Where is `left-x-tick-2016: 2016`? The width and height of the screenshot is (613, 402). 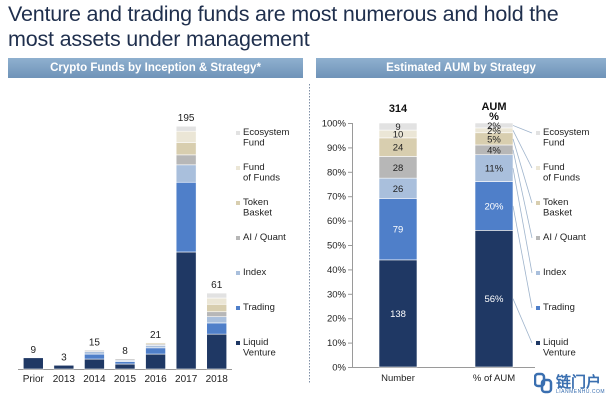
left-x-tick-2016: 2016 is located at coordinates (155, 379).